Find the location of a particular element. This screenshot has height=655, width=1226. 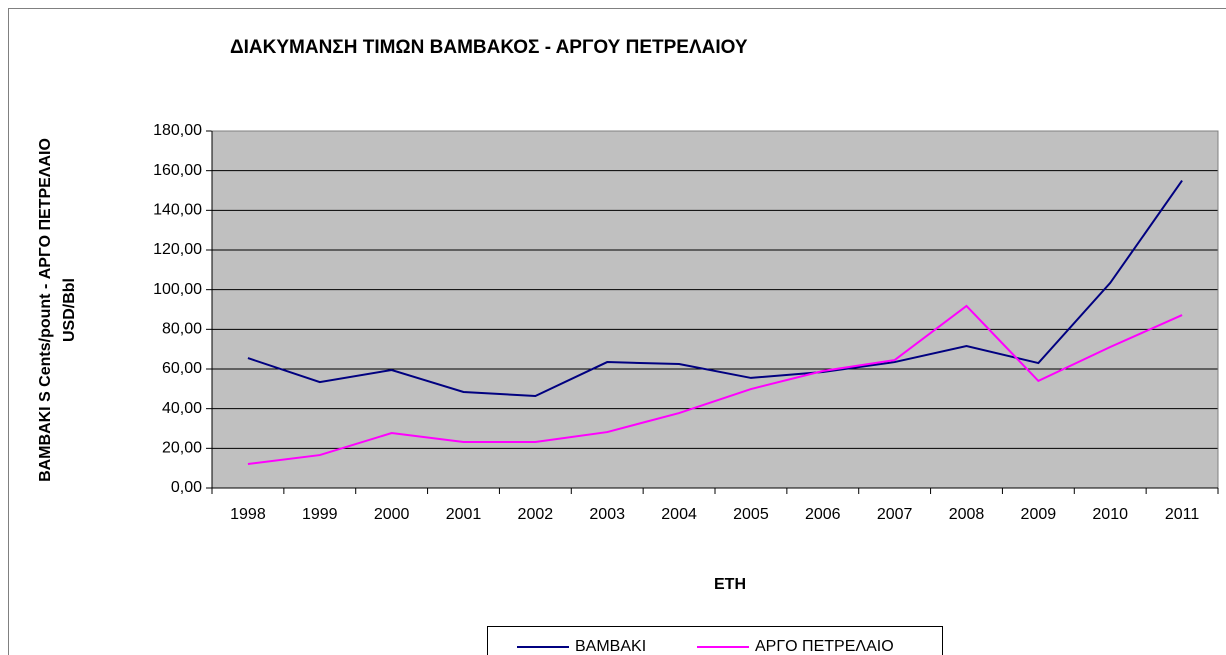

x-tick-label: 2001 is located at coordinates (464, 514).